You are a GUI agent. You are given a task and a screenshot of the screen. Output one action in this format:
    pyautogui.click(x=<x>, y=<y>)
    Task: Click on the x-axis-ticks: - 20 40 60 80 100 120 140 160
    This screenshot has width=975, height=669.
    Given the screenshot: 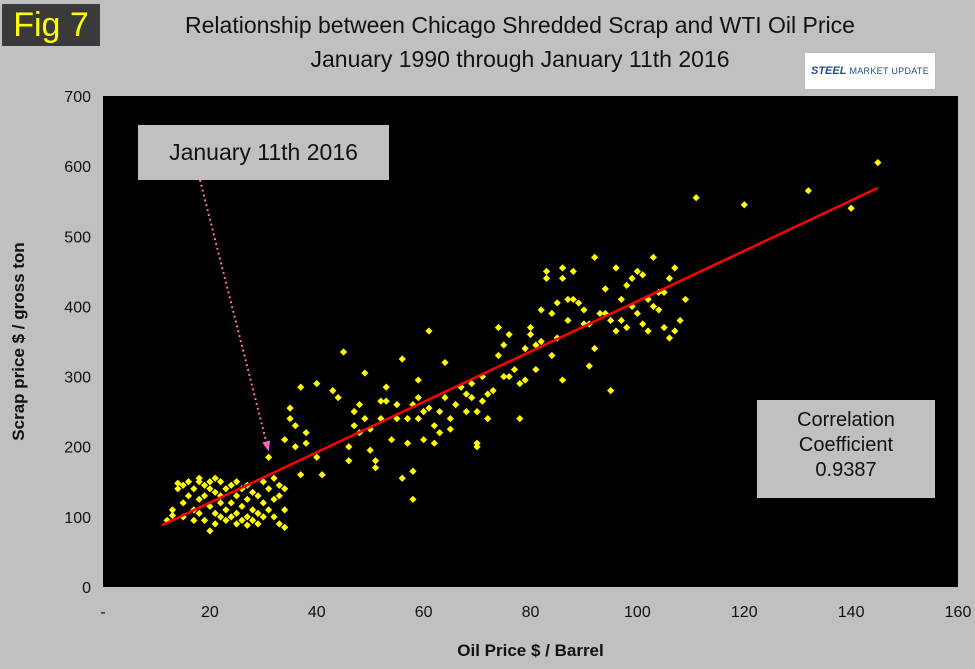 What is the action you would take?
    pyautogui.click(x=535, y=612)
    